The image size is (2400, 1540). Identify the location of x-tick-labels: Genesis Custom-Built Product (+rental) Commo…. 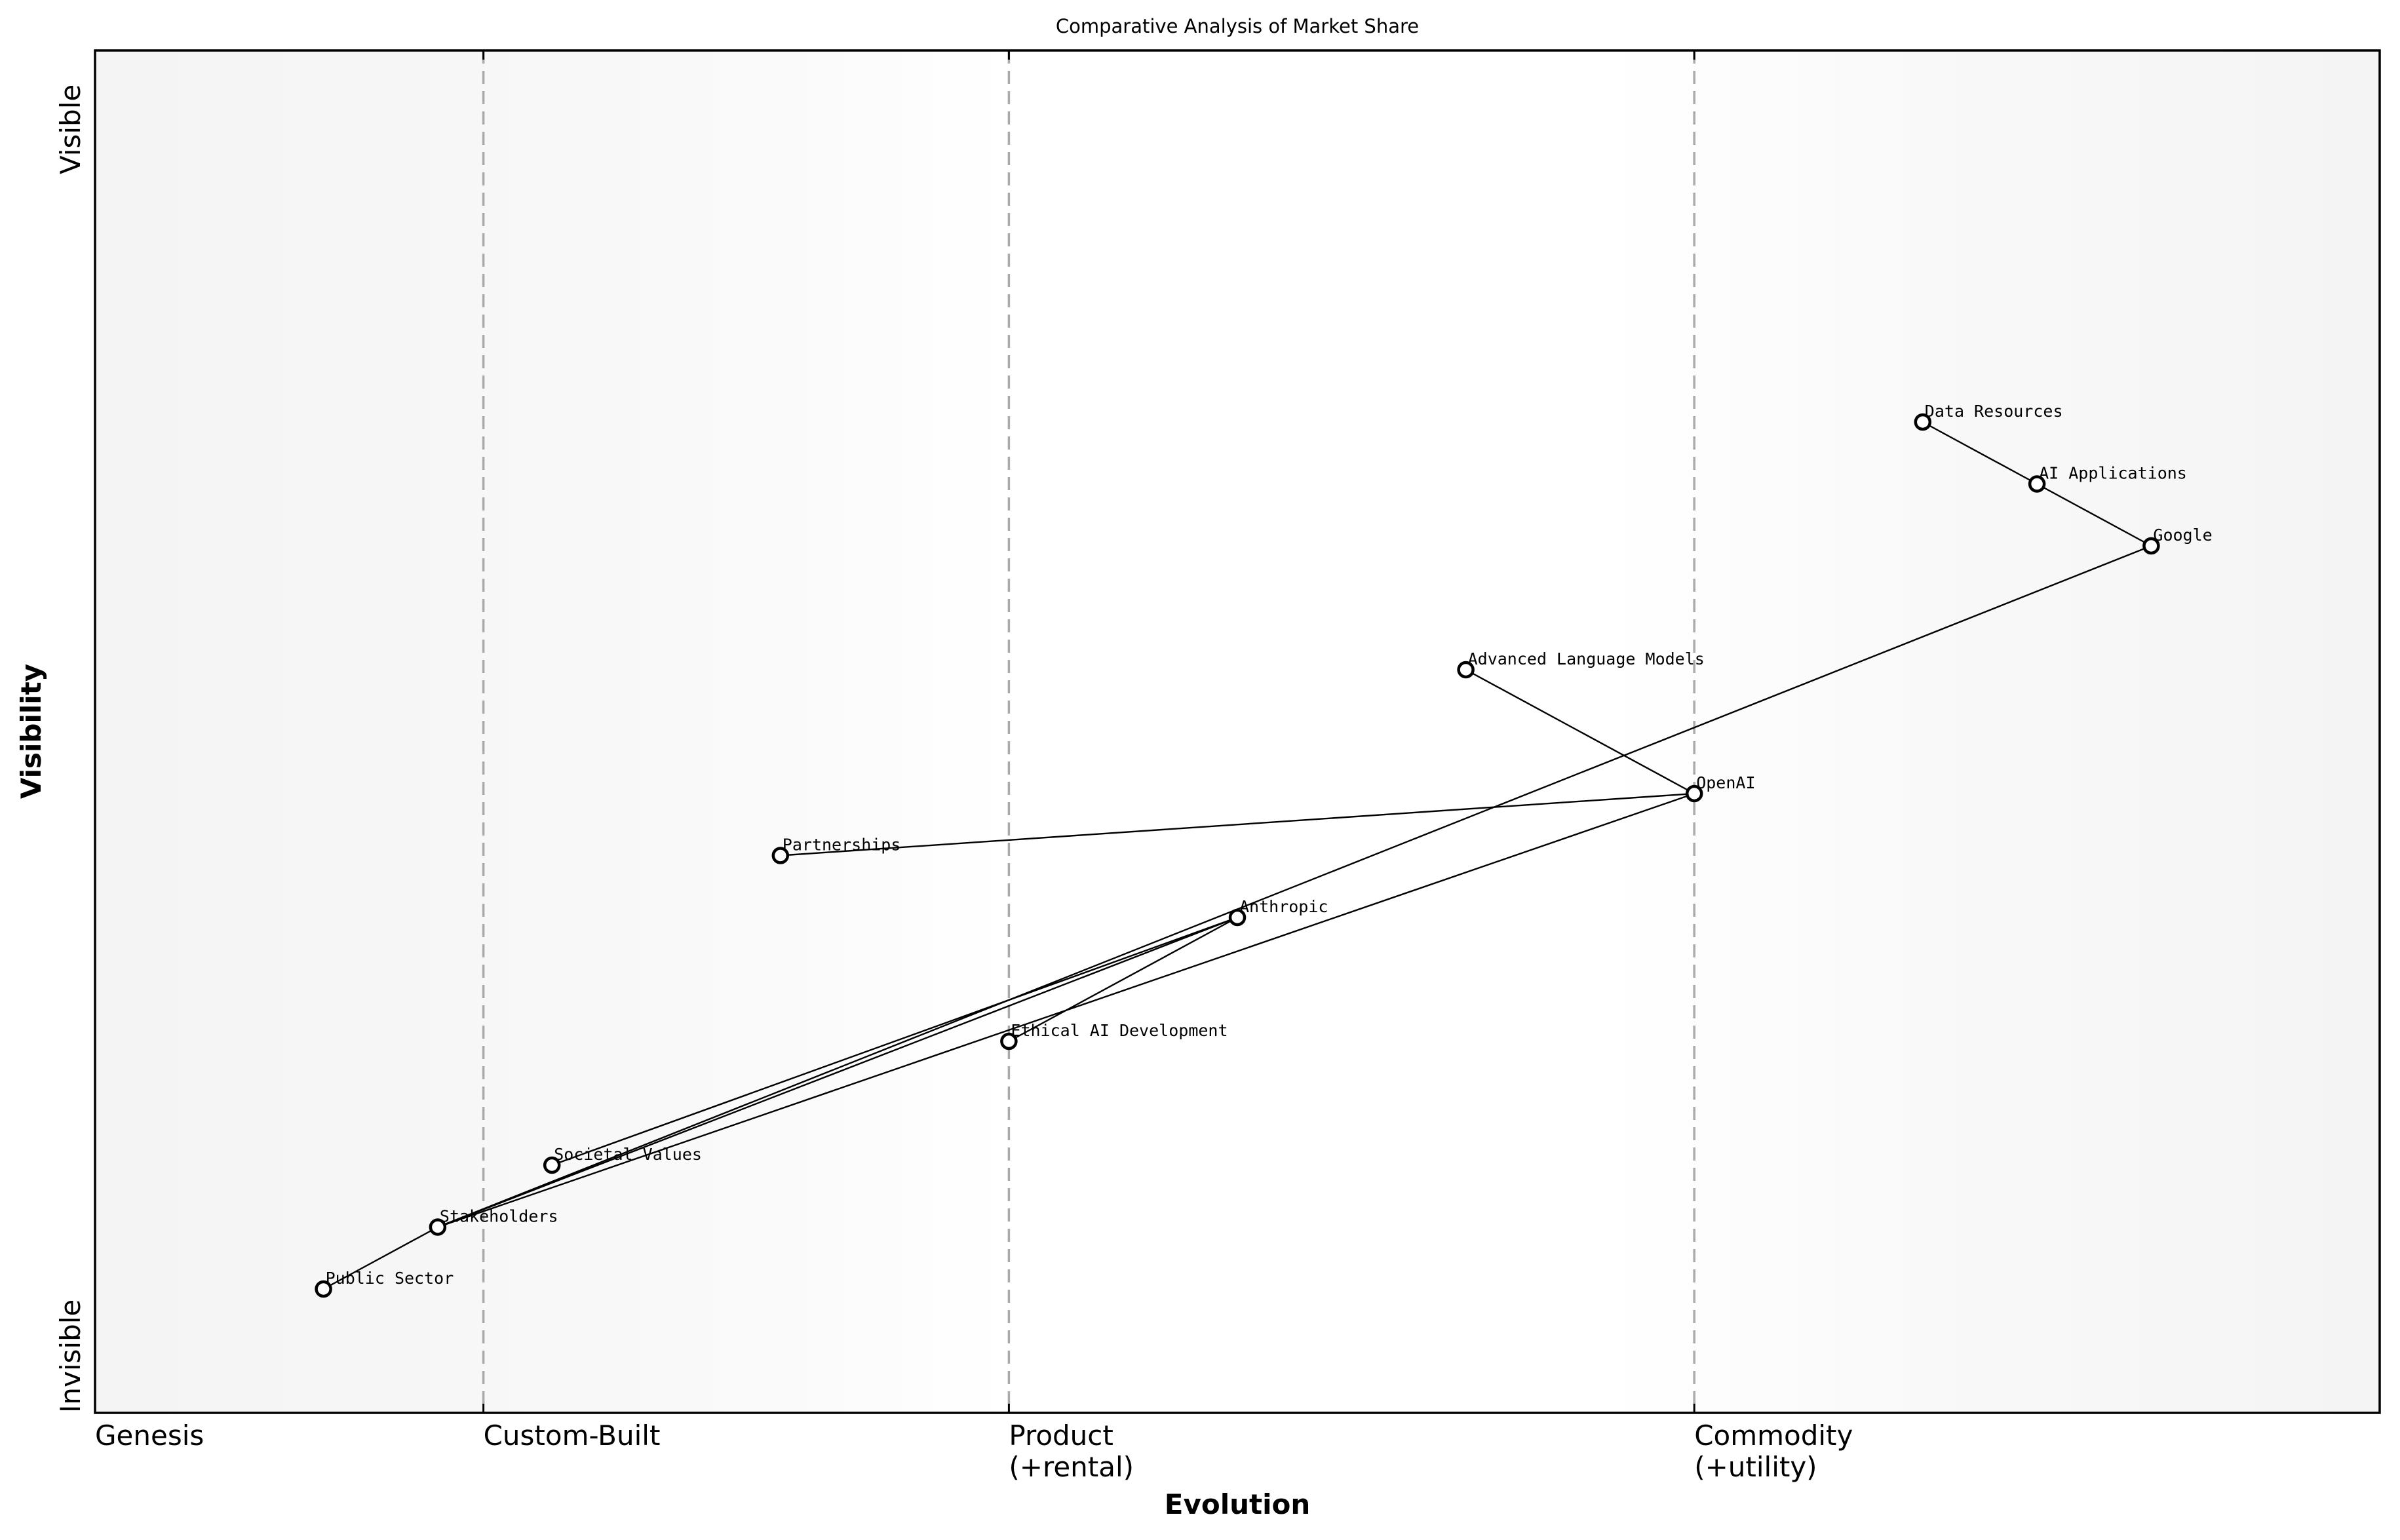
(974, 1451).